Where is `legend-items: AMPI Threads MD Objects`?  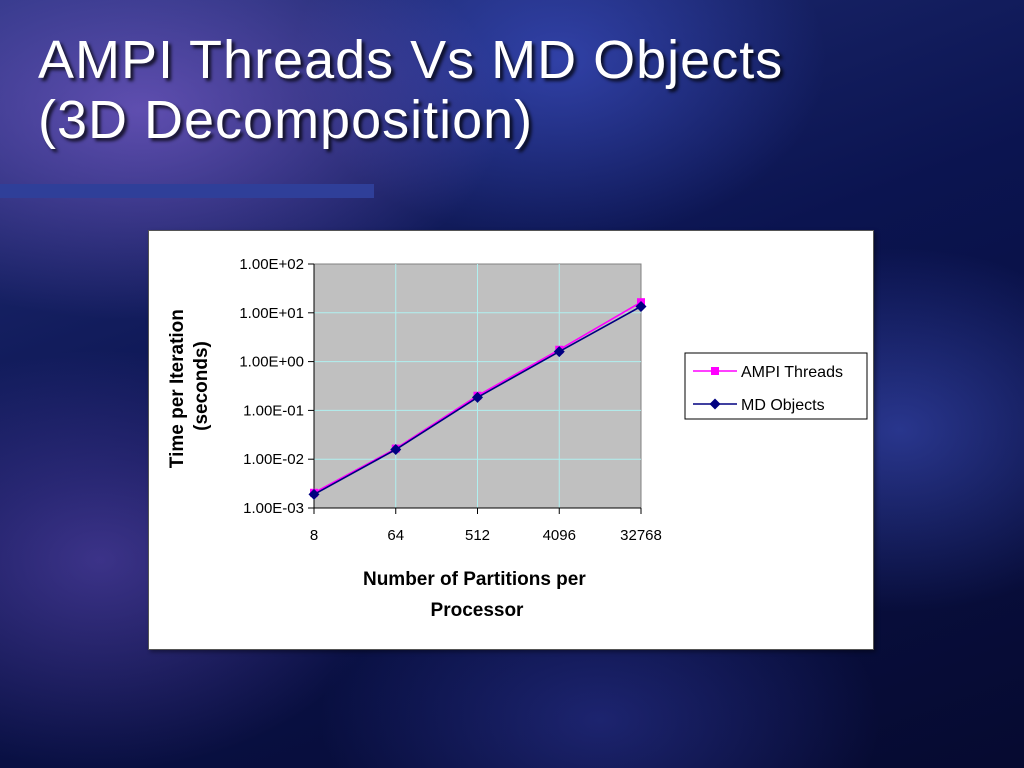 legend-items: AMPI Threads MD Objects is located at coordinates (768, 389).